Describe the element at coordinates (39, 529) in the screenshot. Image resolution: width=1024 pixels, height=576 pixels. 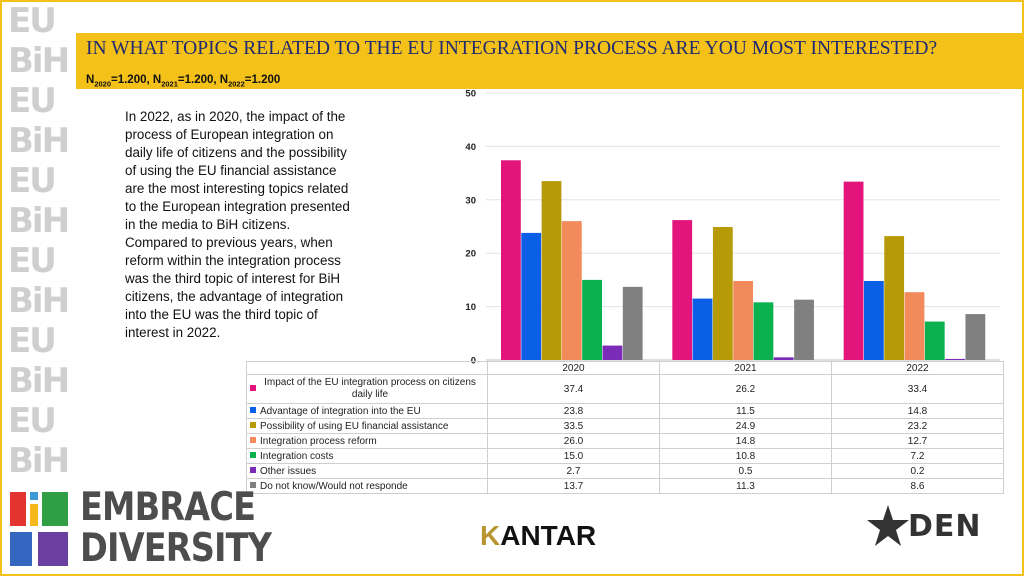
I see `bih-eu-logo` at that location.